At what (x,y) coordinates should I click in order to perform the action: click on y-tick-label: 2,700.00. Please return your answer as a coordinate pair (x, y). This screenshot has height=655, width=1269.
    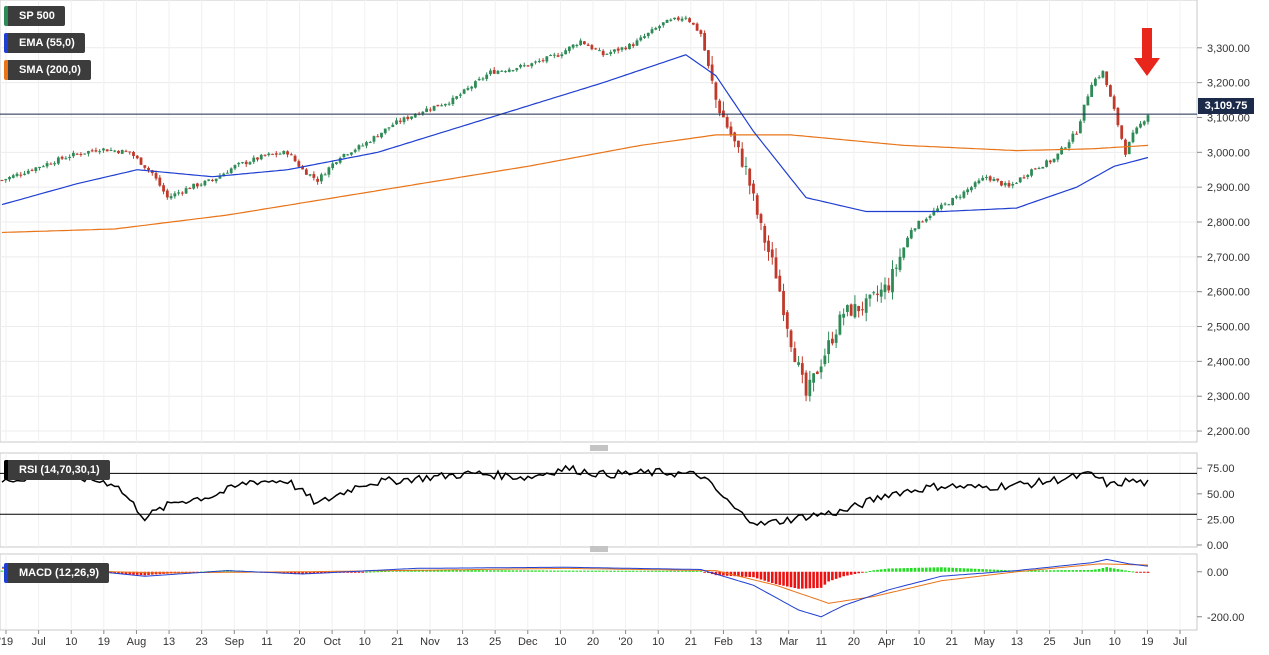
    Looking at the image, I should click on (1228, 258).